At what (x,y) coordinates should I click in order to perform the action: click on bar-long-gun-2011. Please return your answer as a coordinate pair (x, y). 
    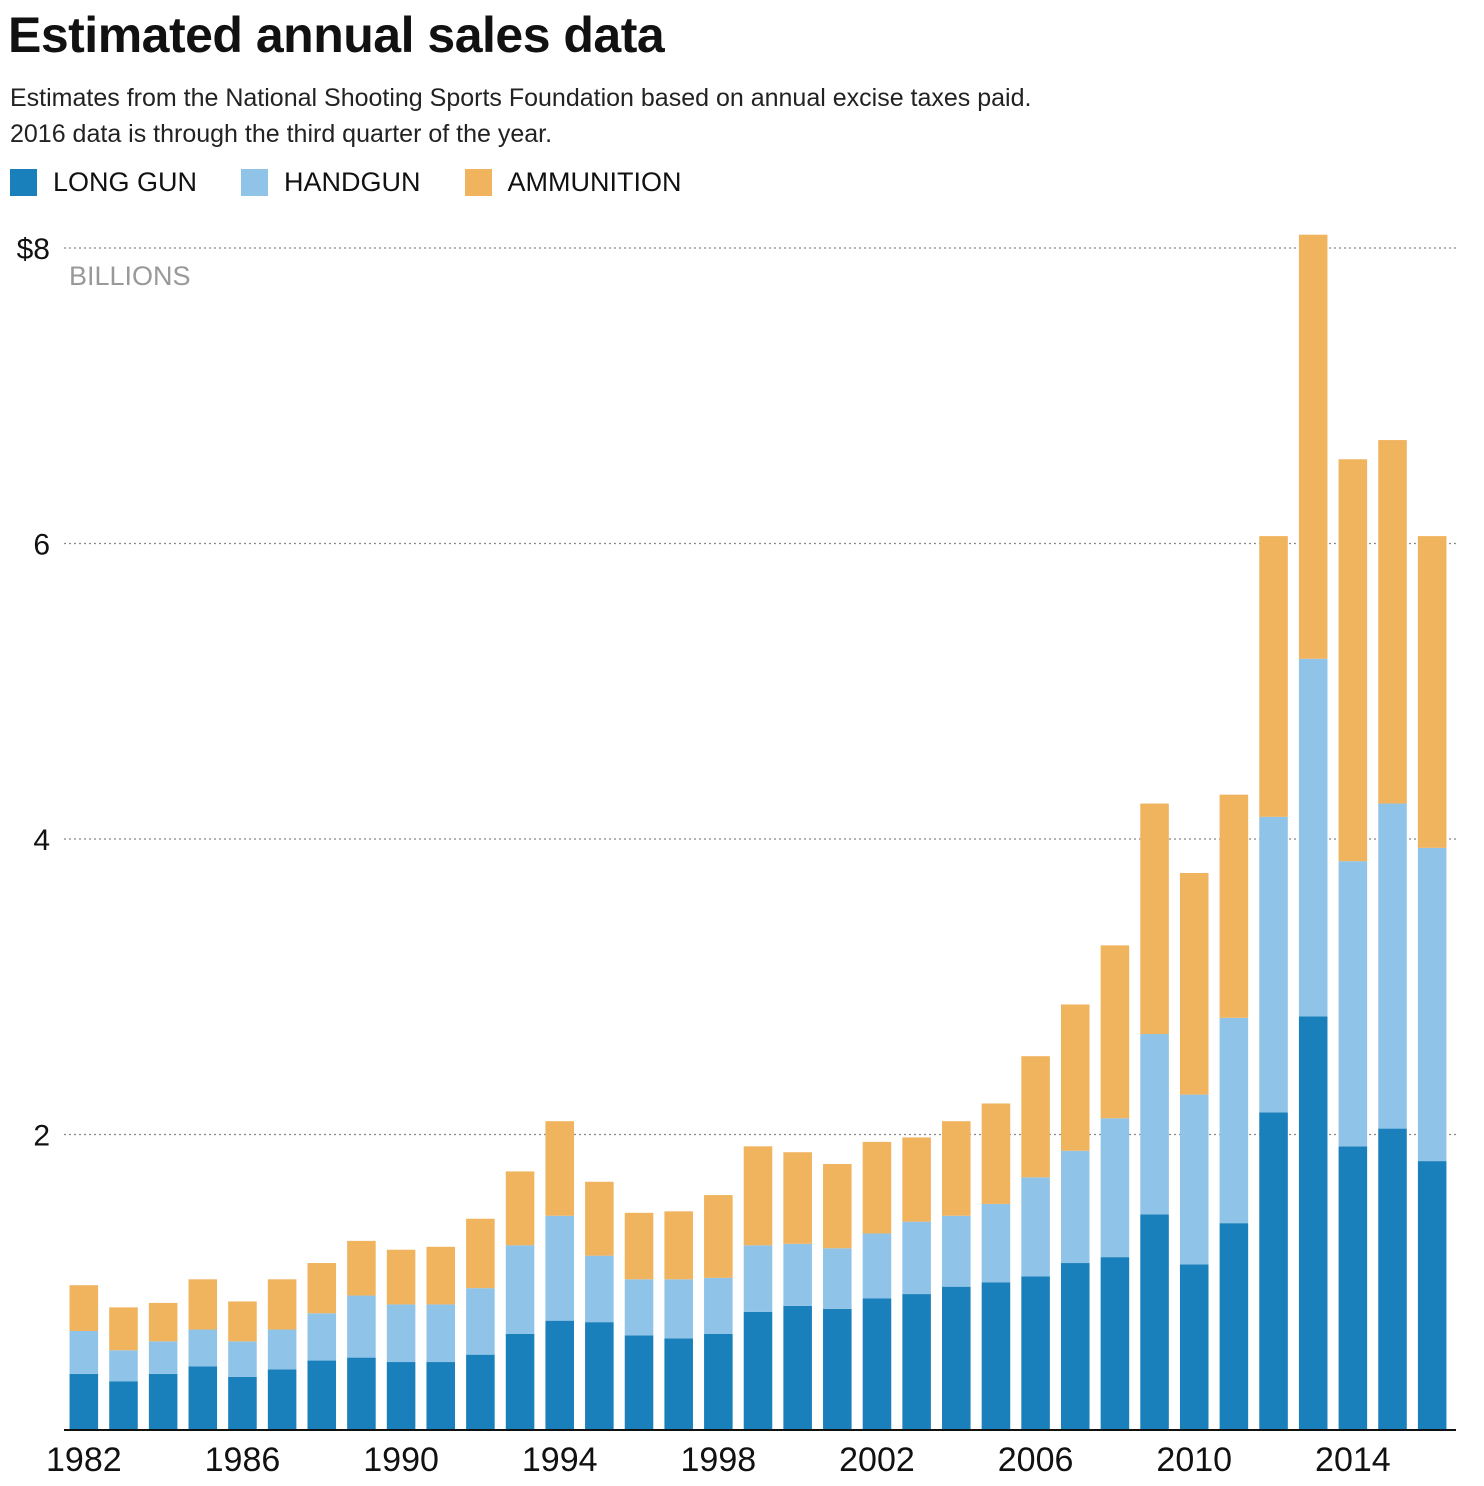
    Looking at the image, I should click on (1234, 1326).